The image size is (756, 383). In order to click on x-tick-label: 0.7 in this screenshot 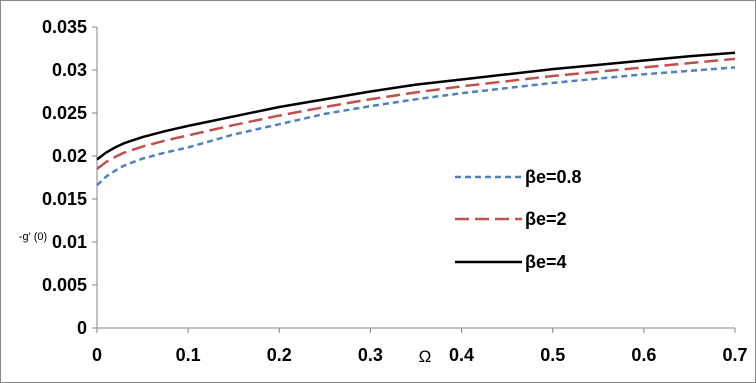, I will do `click(734, 355)`.